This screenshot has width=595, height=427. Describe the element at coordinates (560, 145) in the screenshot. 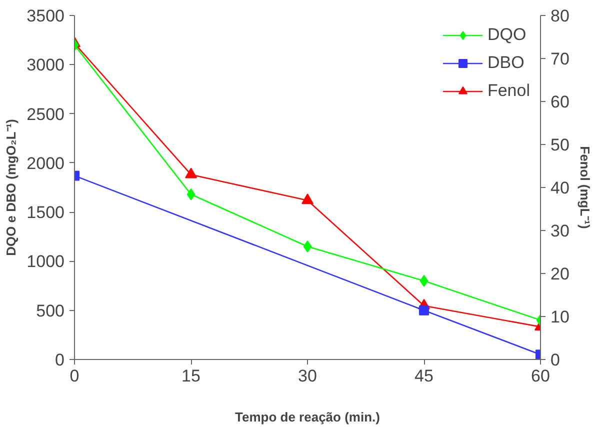

I see `y2-tick-label: 50` at that location.